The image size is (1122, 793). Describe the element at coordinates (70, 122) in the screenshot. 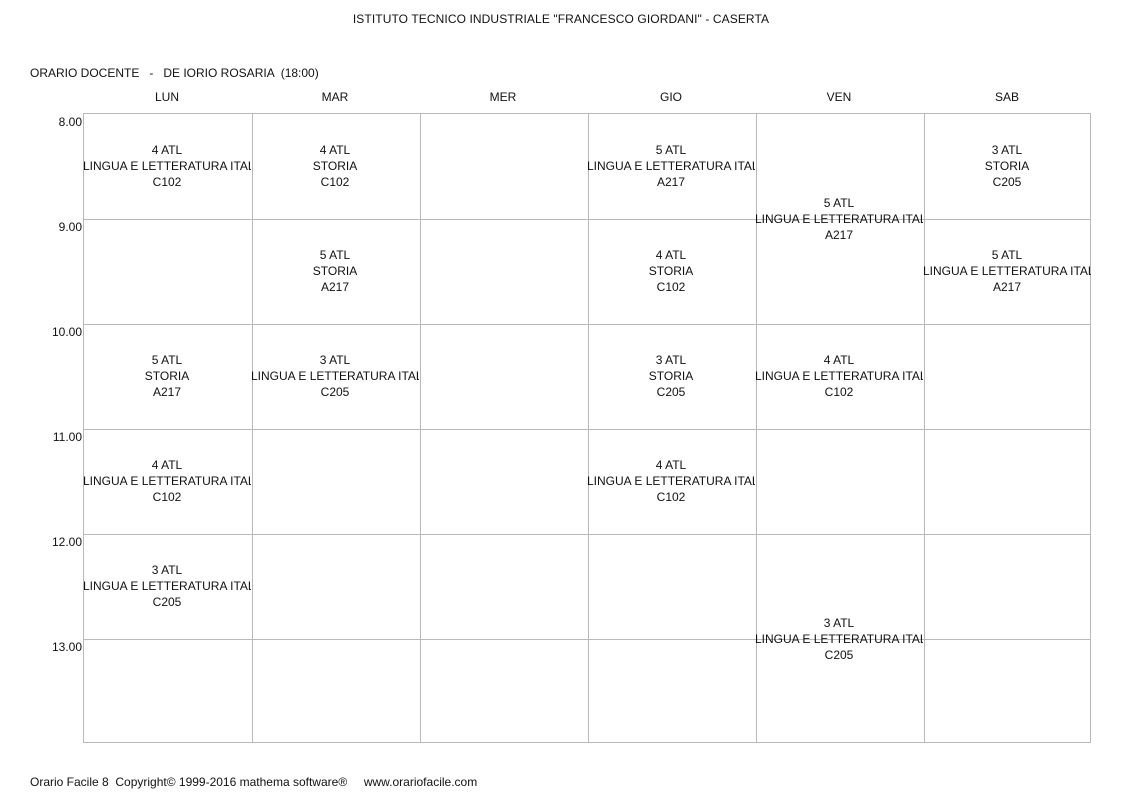

I see `time-label-8: 8.00` at that location.